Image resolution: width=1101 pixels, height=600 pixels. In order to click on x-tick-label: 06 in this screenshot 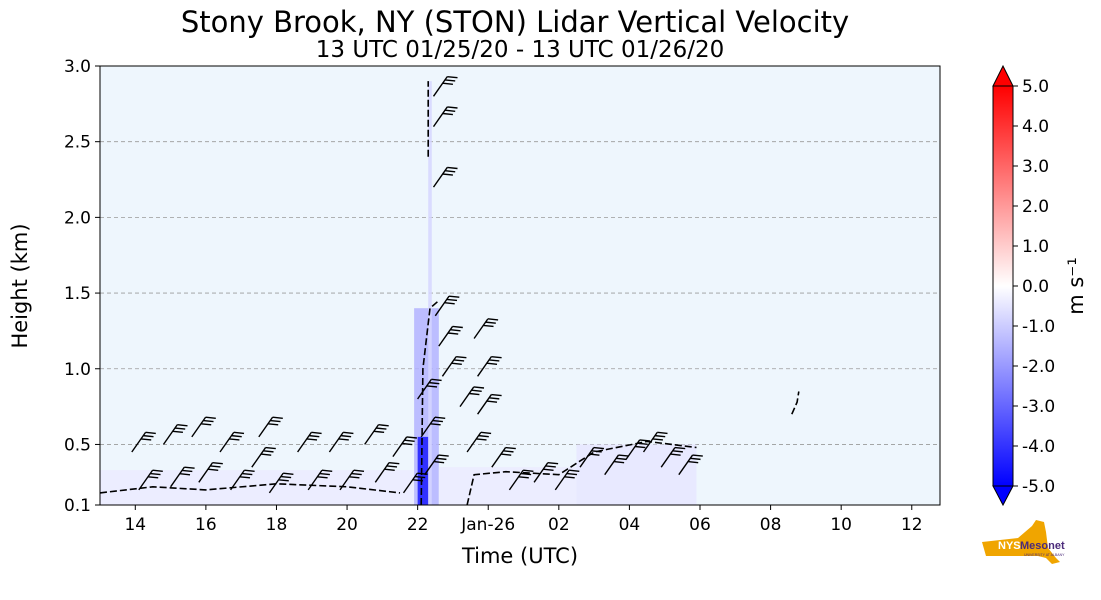, I will do `click(700, 525)`.